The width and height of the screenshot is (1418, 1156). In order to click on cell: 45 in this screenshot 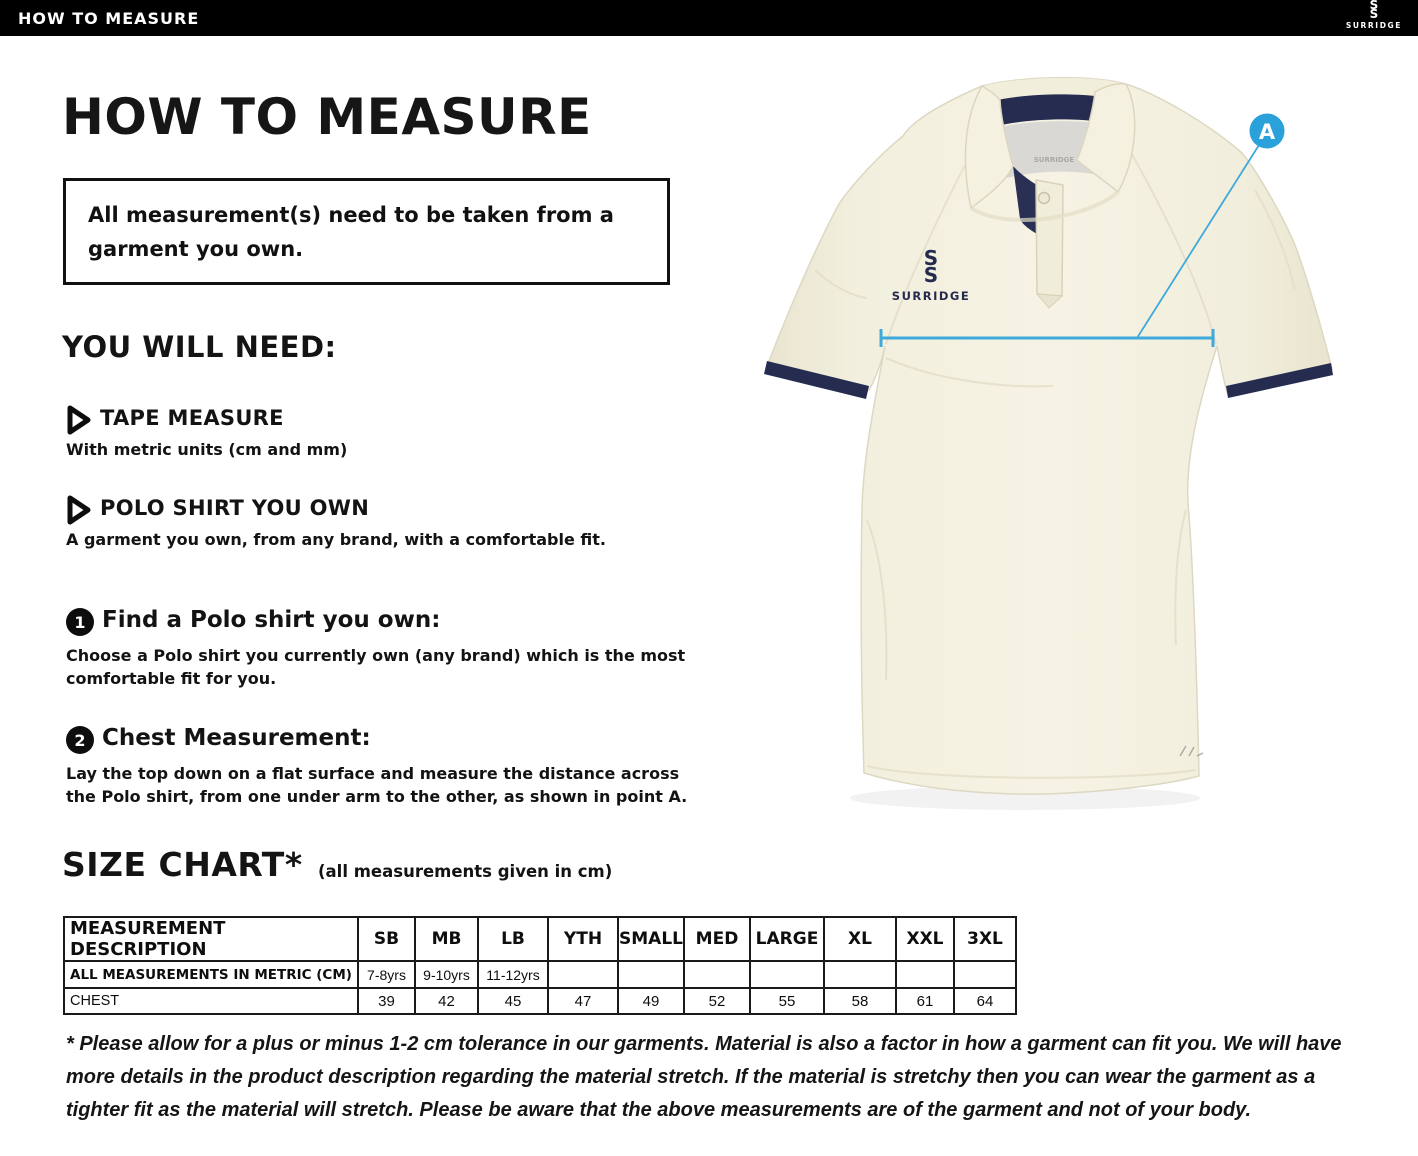, I will do `click(513, 1001)`.